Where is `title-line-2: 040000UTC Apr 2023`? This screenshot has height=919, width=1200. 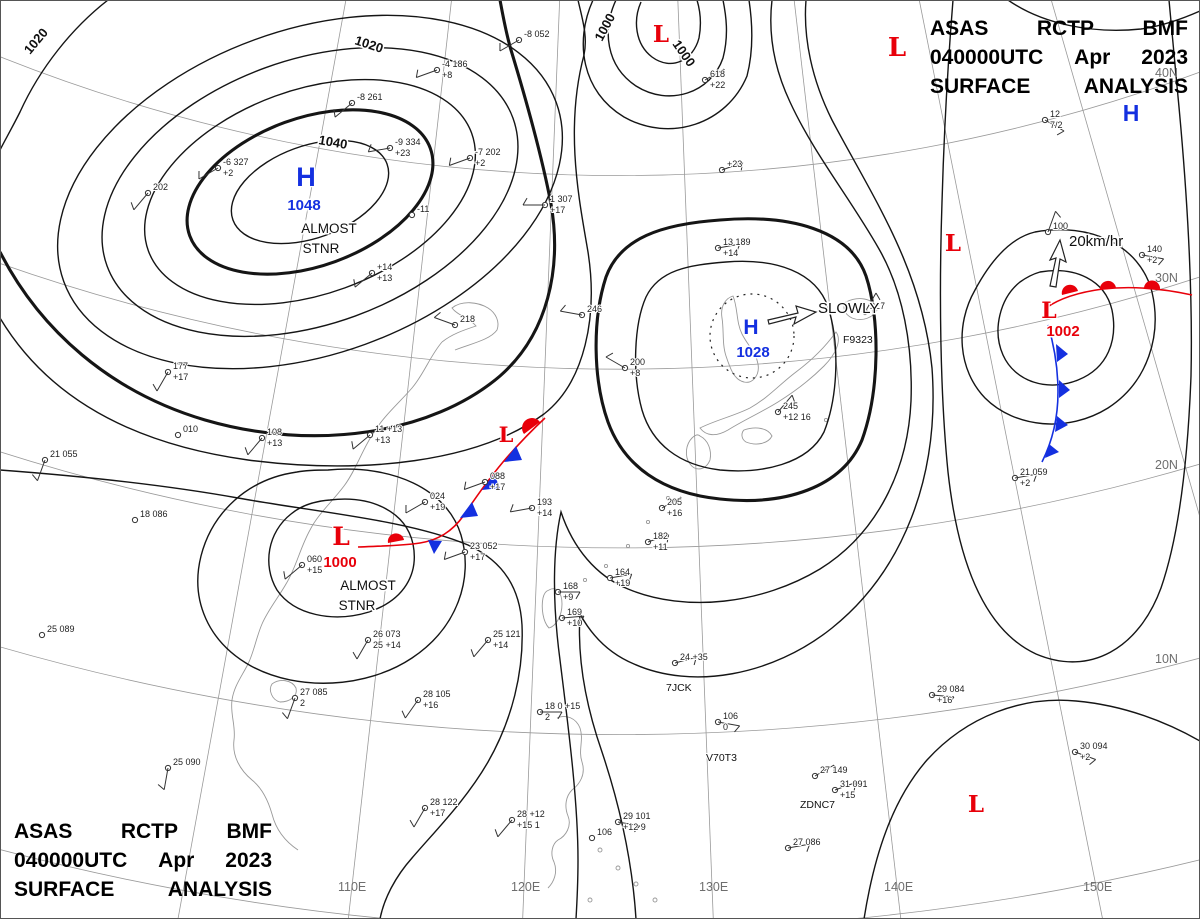 title-line-2: 040000UTC Apr 2023 is located at coordinates (143, 860).